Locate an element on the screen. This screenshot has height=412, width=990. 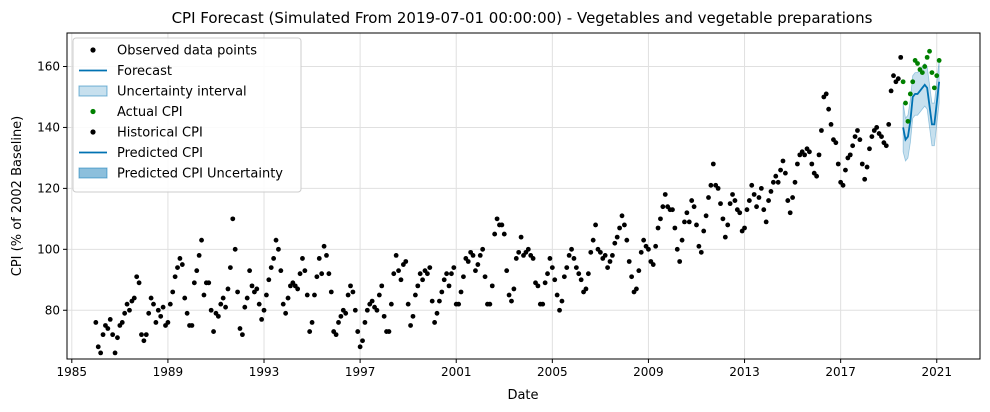
y-tick-label: 100 is located at coordinates (48, 249).